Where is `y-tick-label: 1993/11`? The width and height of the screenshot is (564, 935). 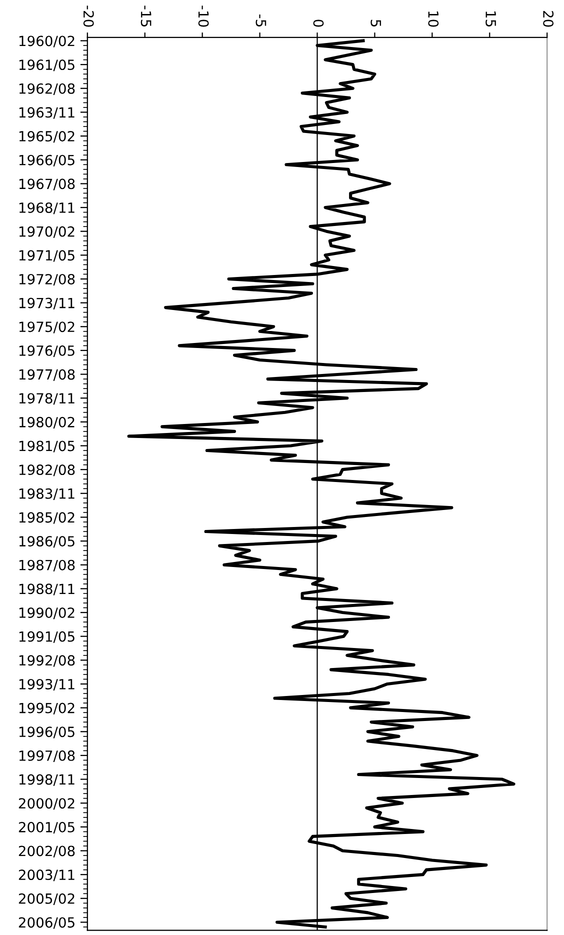
y-tick-label: 1993/11 is located at coordinates (46, 684).